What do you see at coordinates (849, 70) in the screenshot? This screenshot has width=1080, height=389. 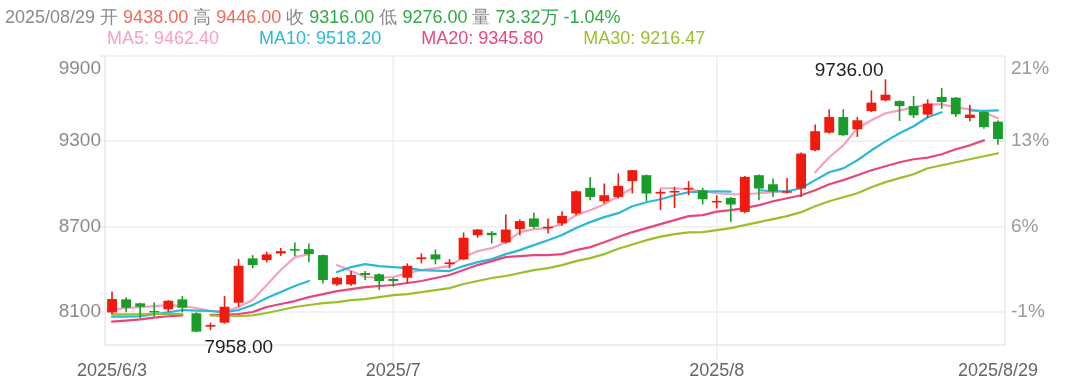 I see `annotation: 9736.00` at bounding box center [849, 70].